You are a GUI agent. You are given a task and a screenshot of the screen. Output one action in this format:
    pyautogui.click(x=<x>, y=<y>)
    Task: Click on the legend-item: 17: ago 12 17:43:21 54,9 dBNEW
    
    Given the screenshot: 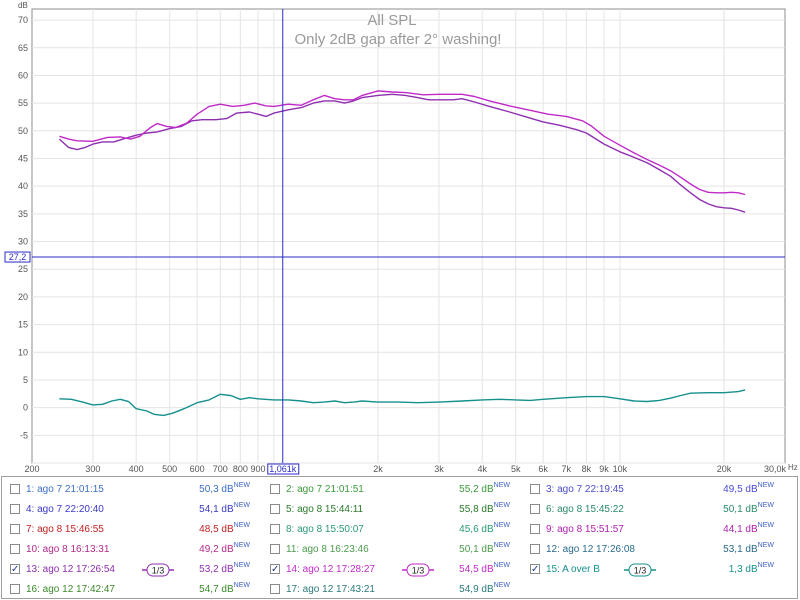 What is the action you would take?
    pyautogui.click(x=387, y=590)
    